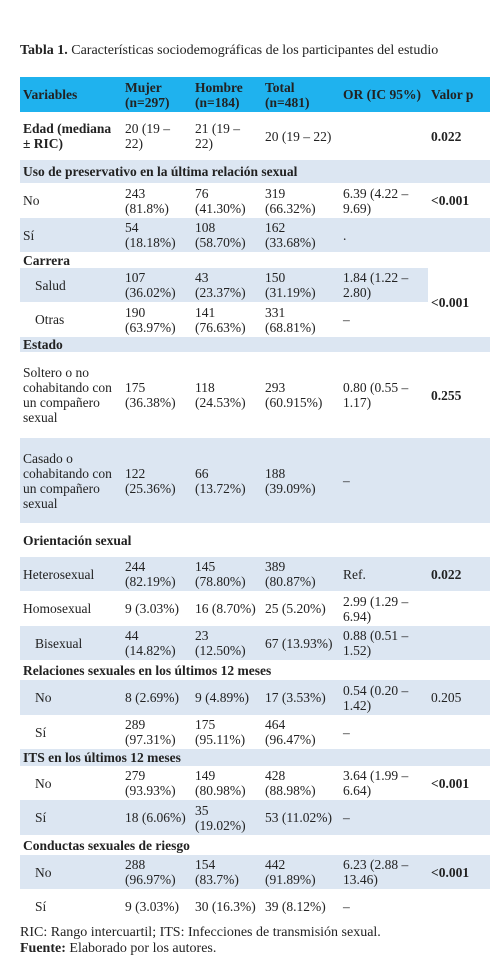 This screenshot has width=494, height=963. I want to click on cell-total: 25 (5.20%), so click(295, 608).